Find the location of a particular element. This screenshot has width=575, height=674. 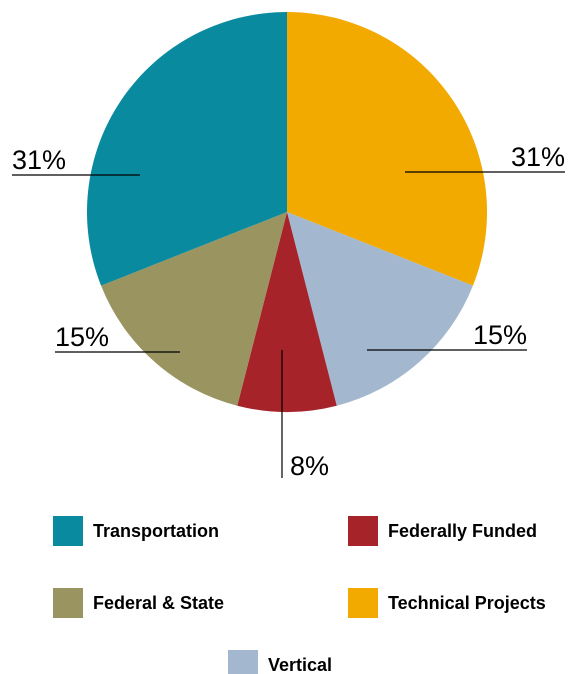

legend-label: Vertical is located at coordinates (300, 664).